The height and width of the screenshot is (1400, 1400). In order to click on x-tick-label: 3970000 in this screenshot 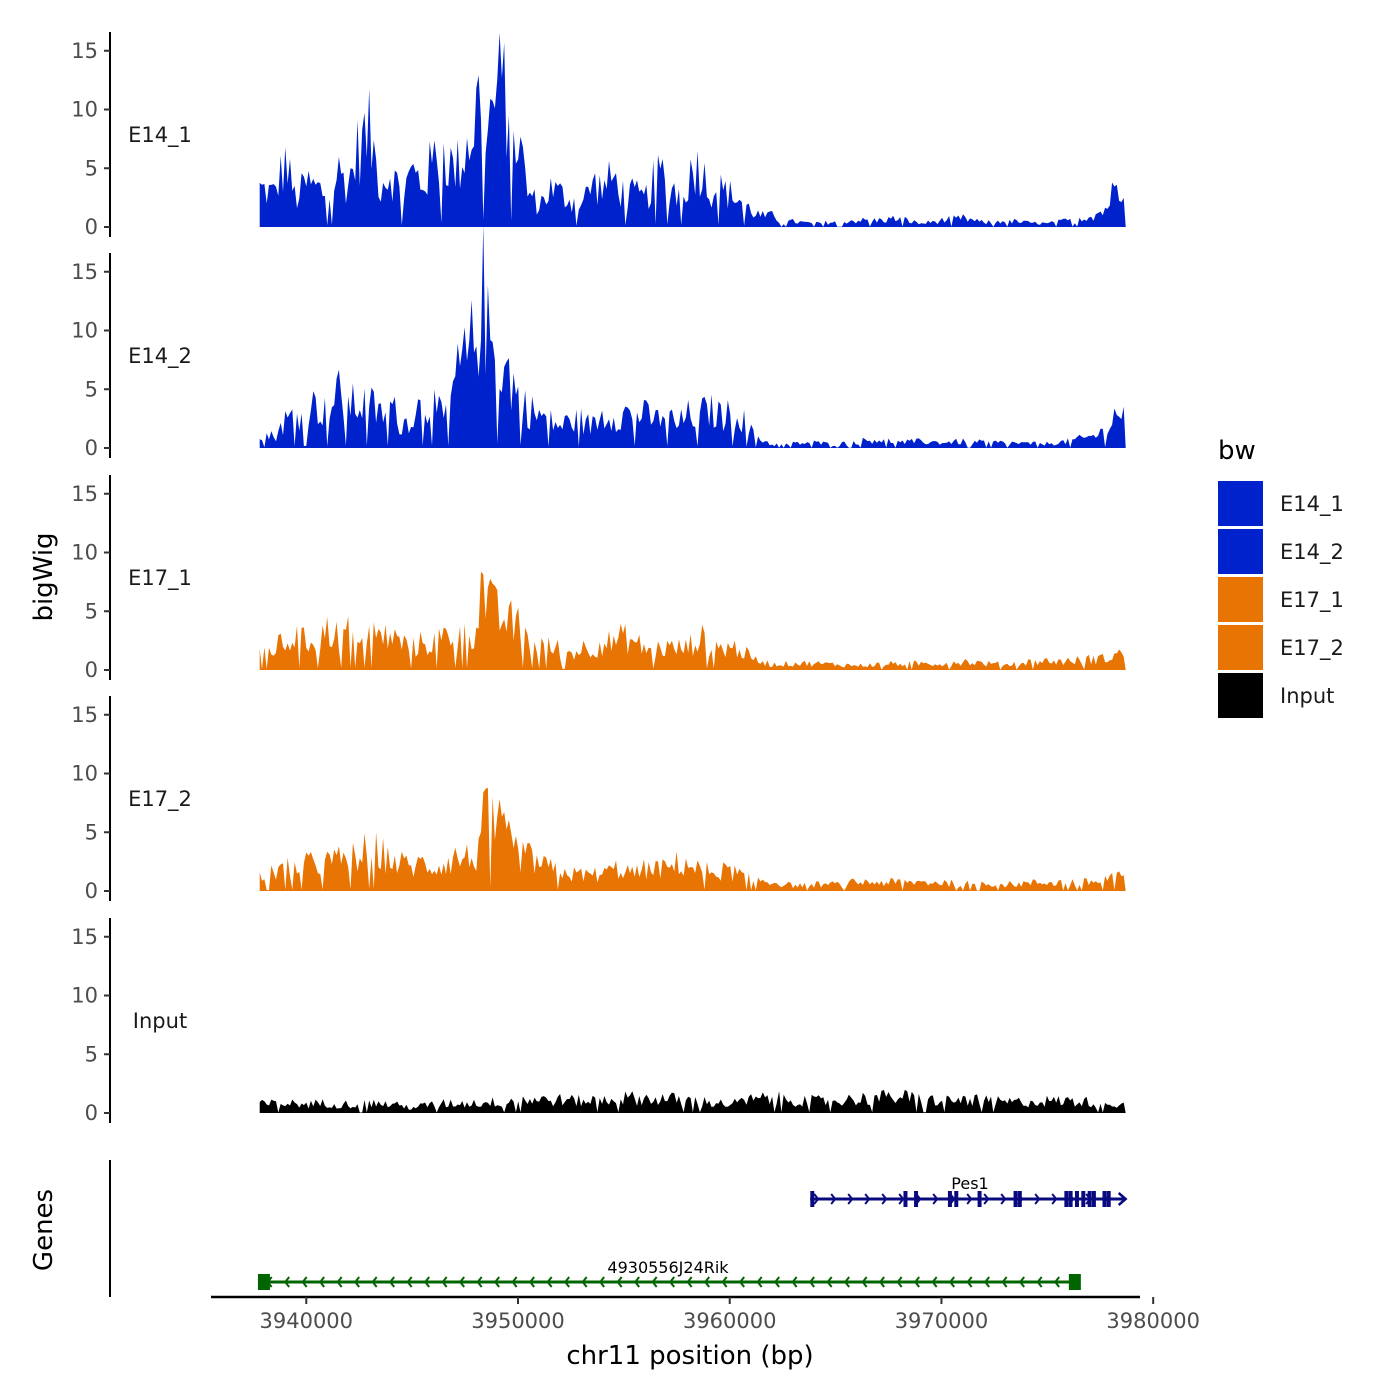, I will do `click(942, 1321)`.